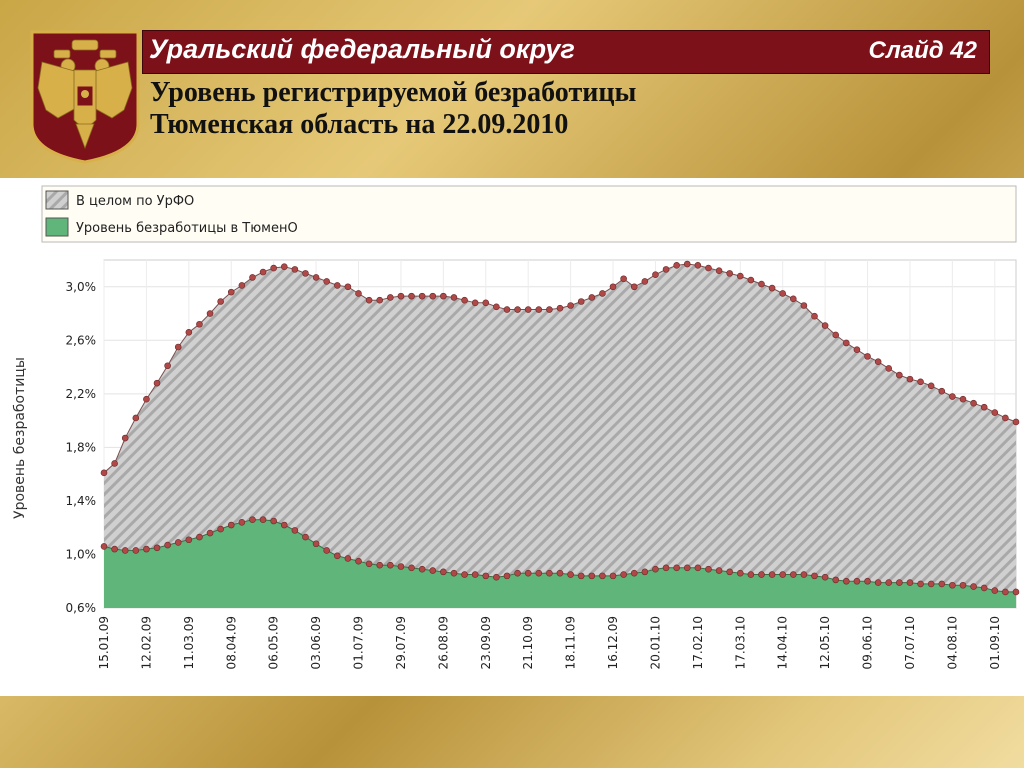 The image size is (1024, 768). What do you see at coordinates (995, 642) in the screenshot?
I see `x-tick-label: 01.09.10` at bounding box center [995, 642].